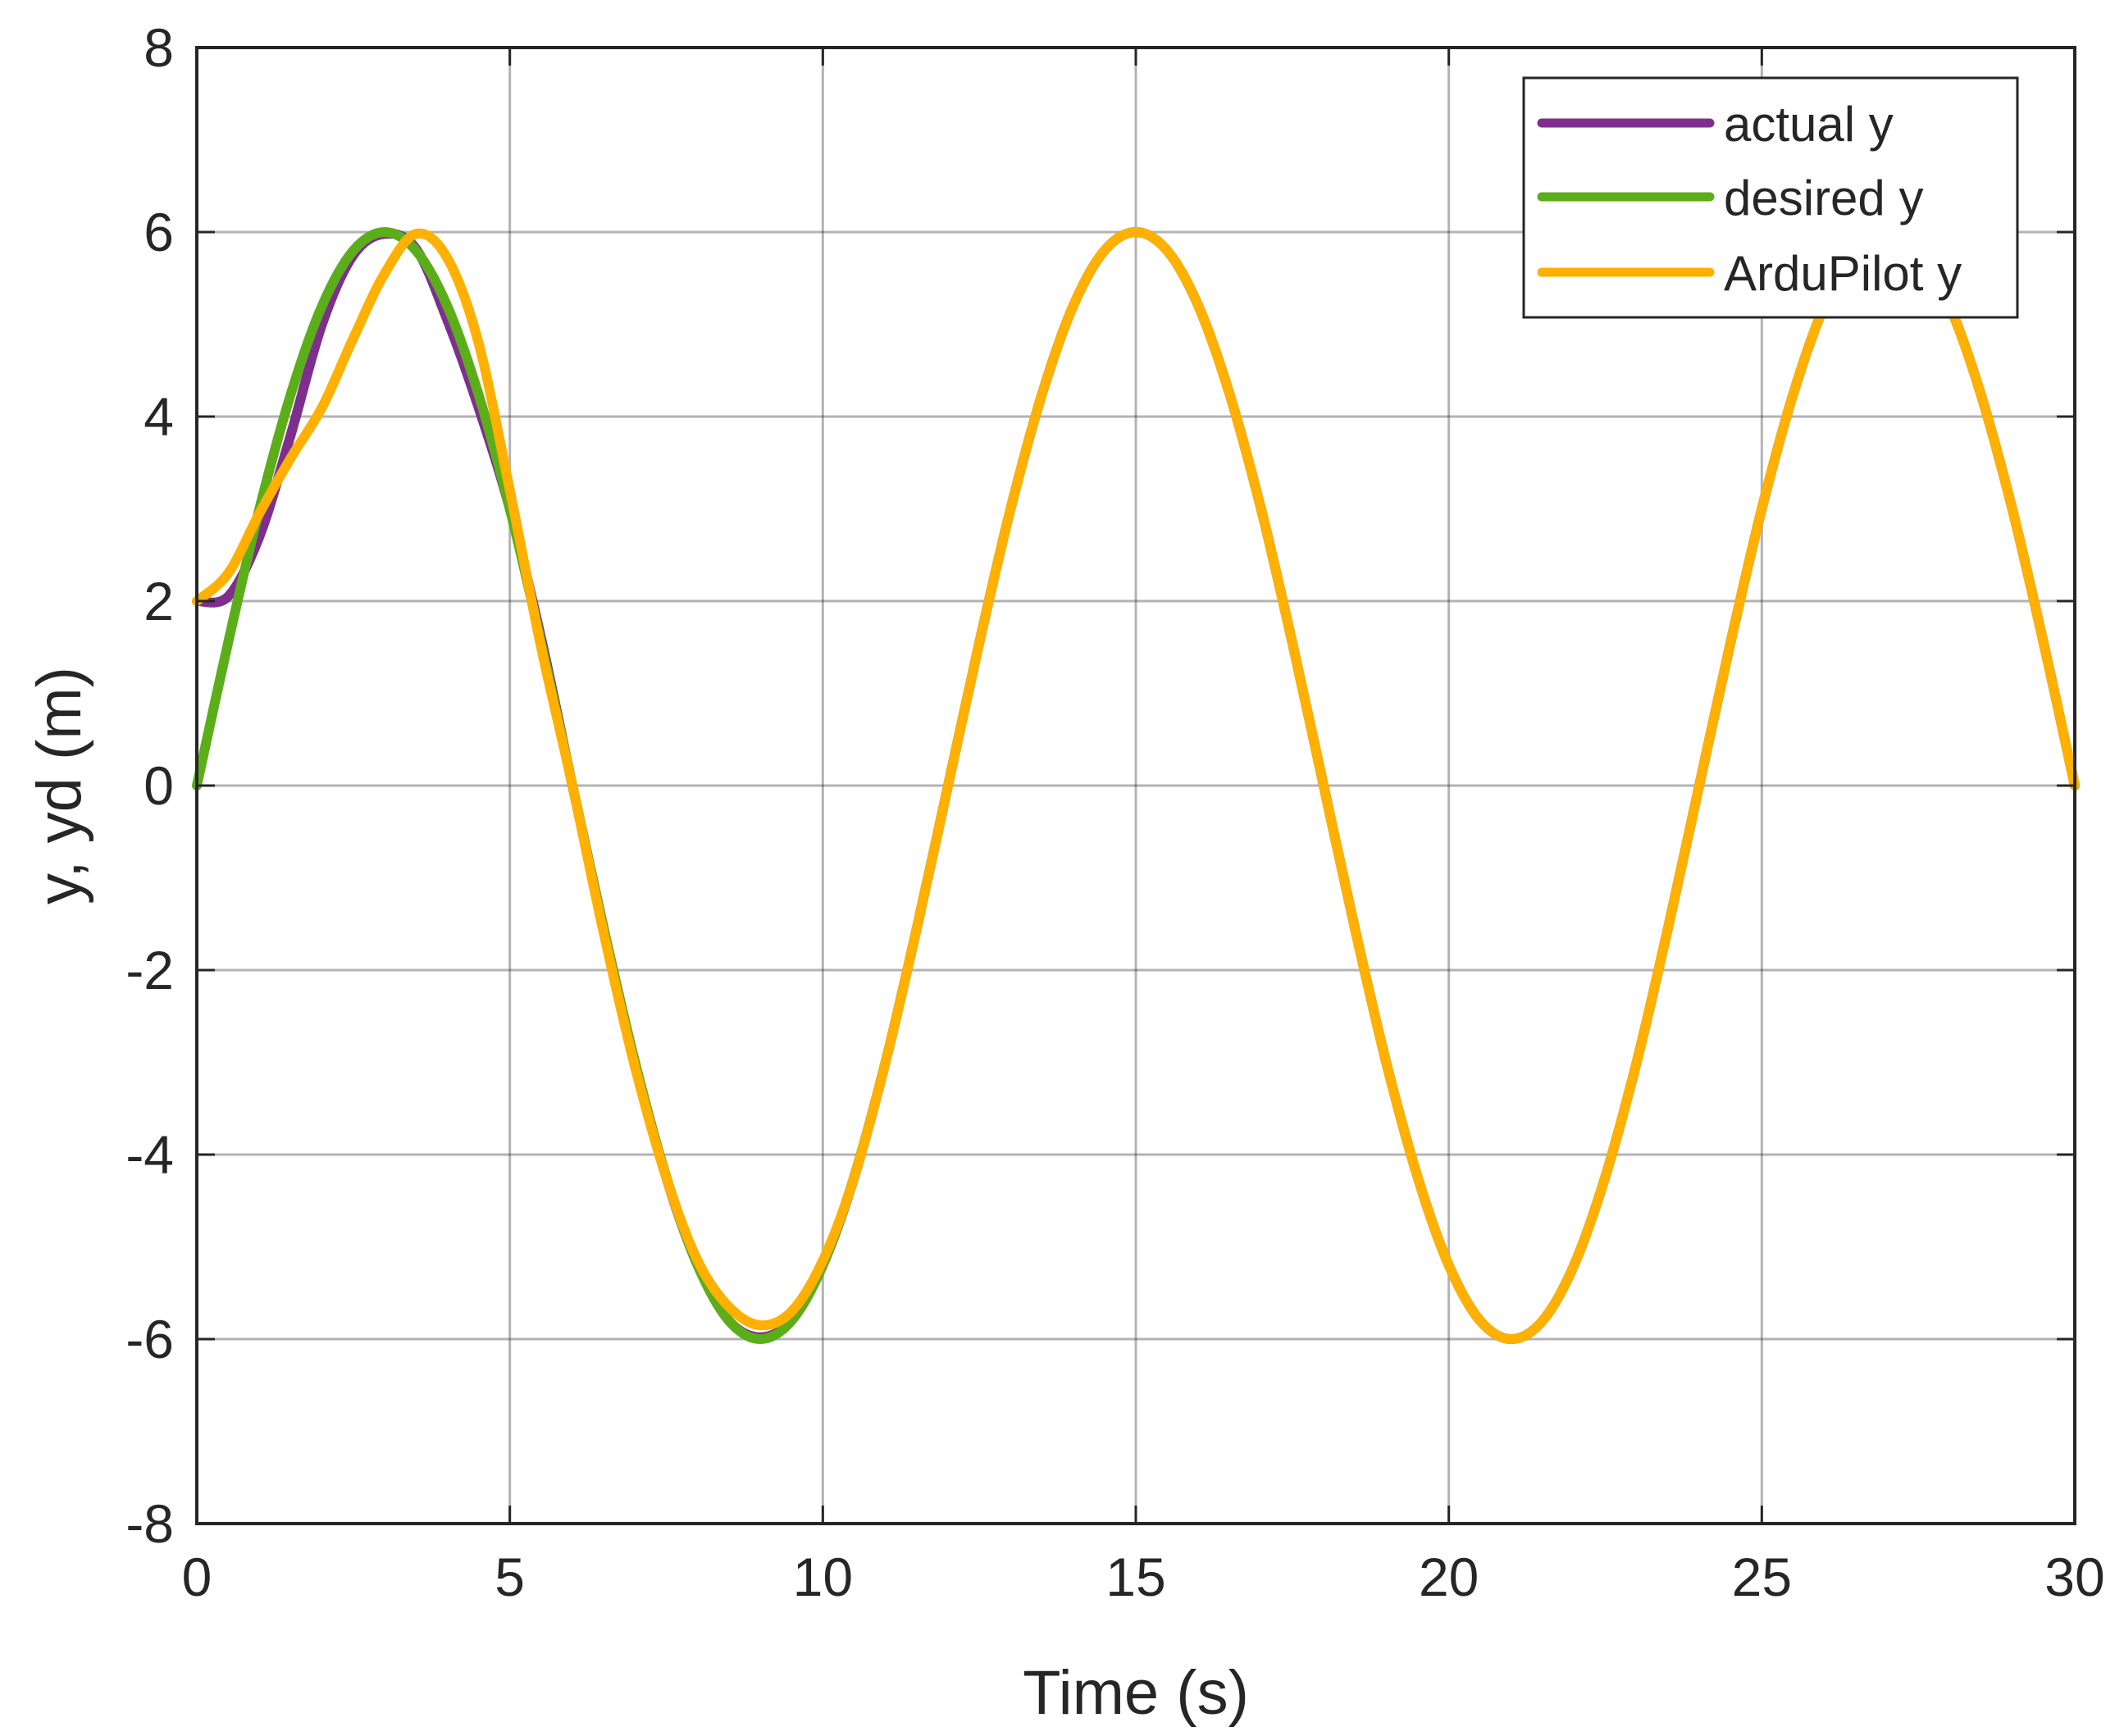  I want to click on x-axis-title: Time (s), so click(1136, 1693).